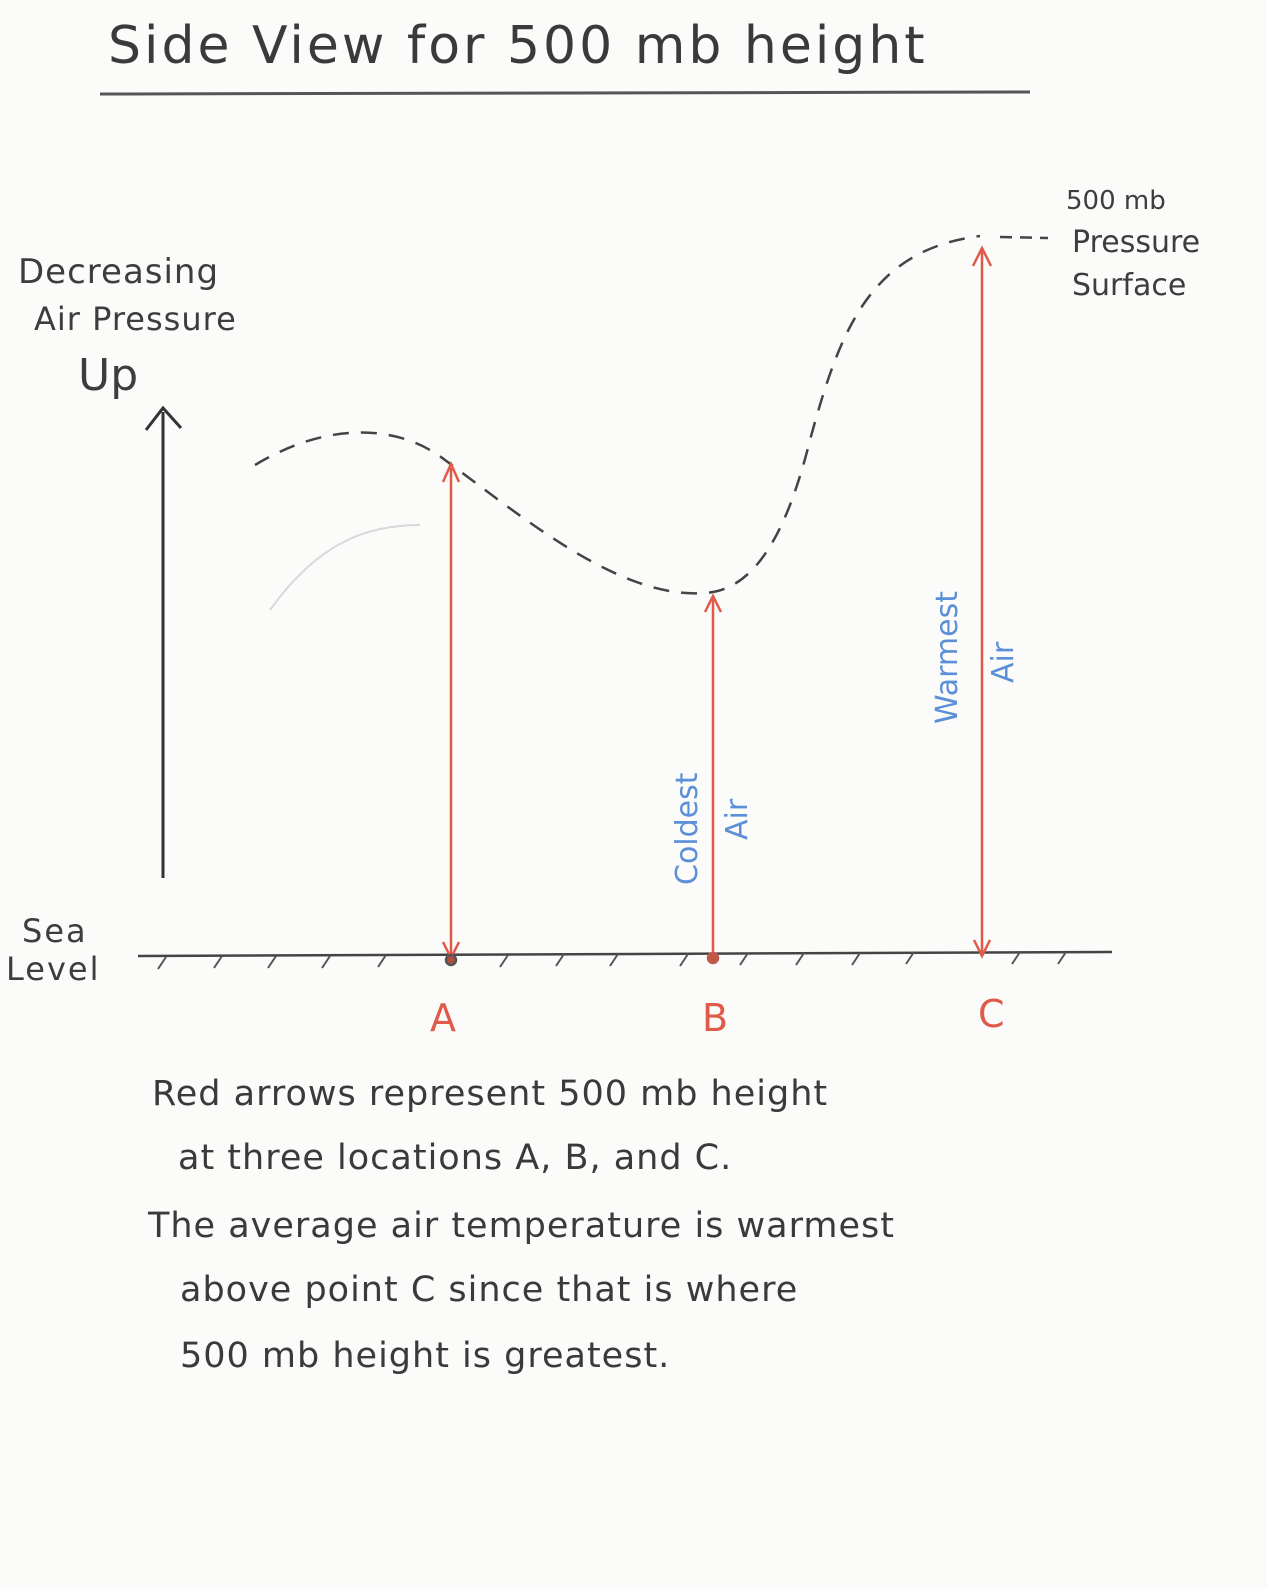  What do you see at coordinates (737, 819) in the screenshot?
I see `coldest-air-label-line2: Air` at bounding box center [737, 819].